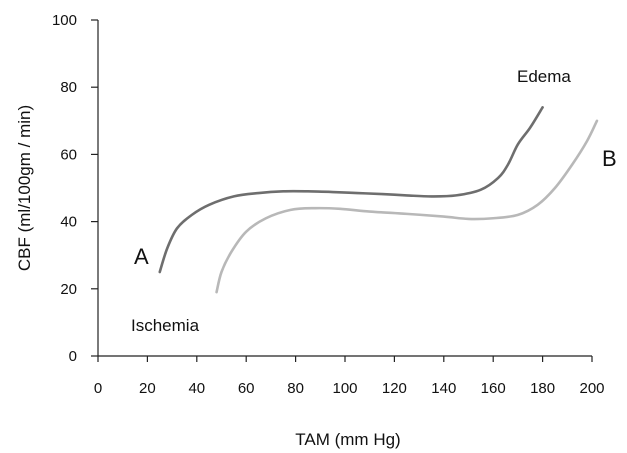  What do you see at coordinates (246, 388) in the screenshot?
I see `x-tick-label: 60` at bounding box center [246, 388].